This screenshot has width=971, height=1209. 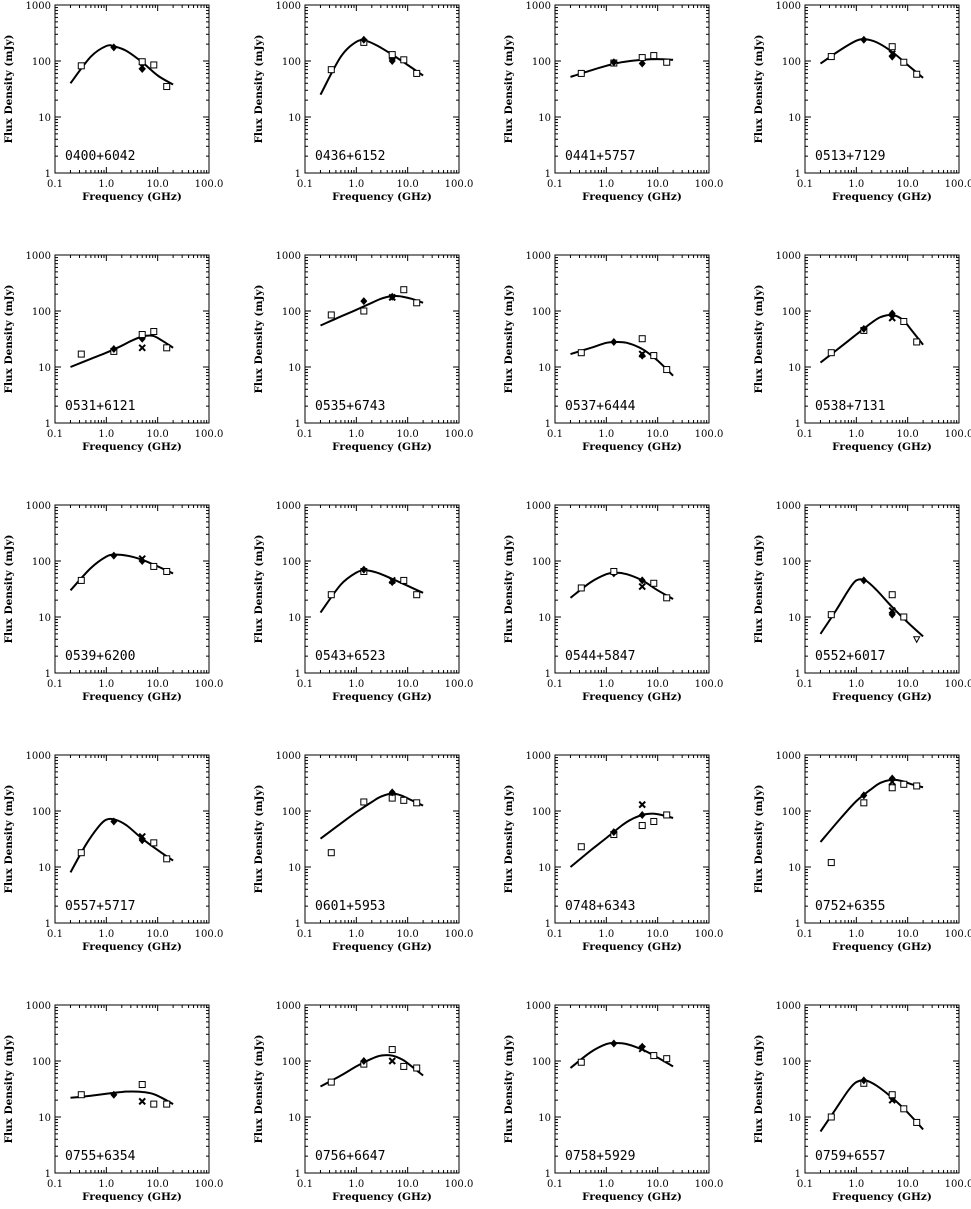 What do you see at coordinates (600, 156) in the screenshot?
I see `source-name-label: 0441+5757` at bounding box center [600, 156].